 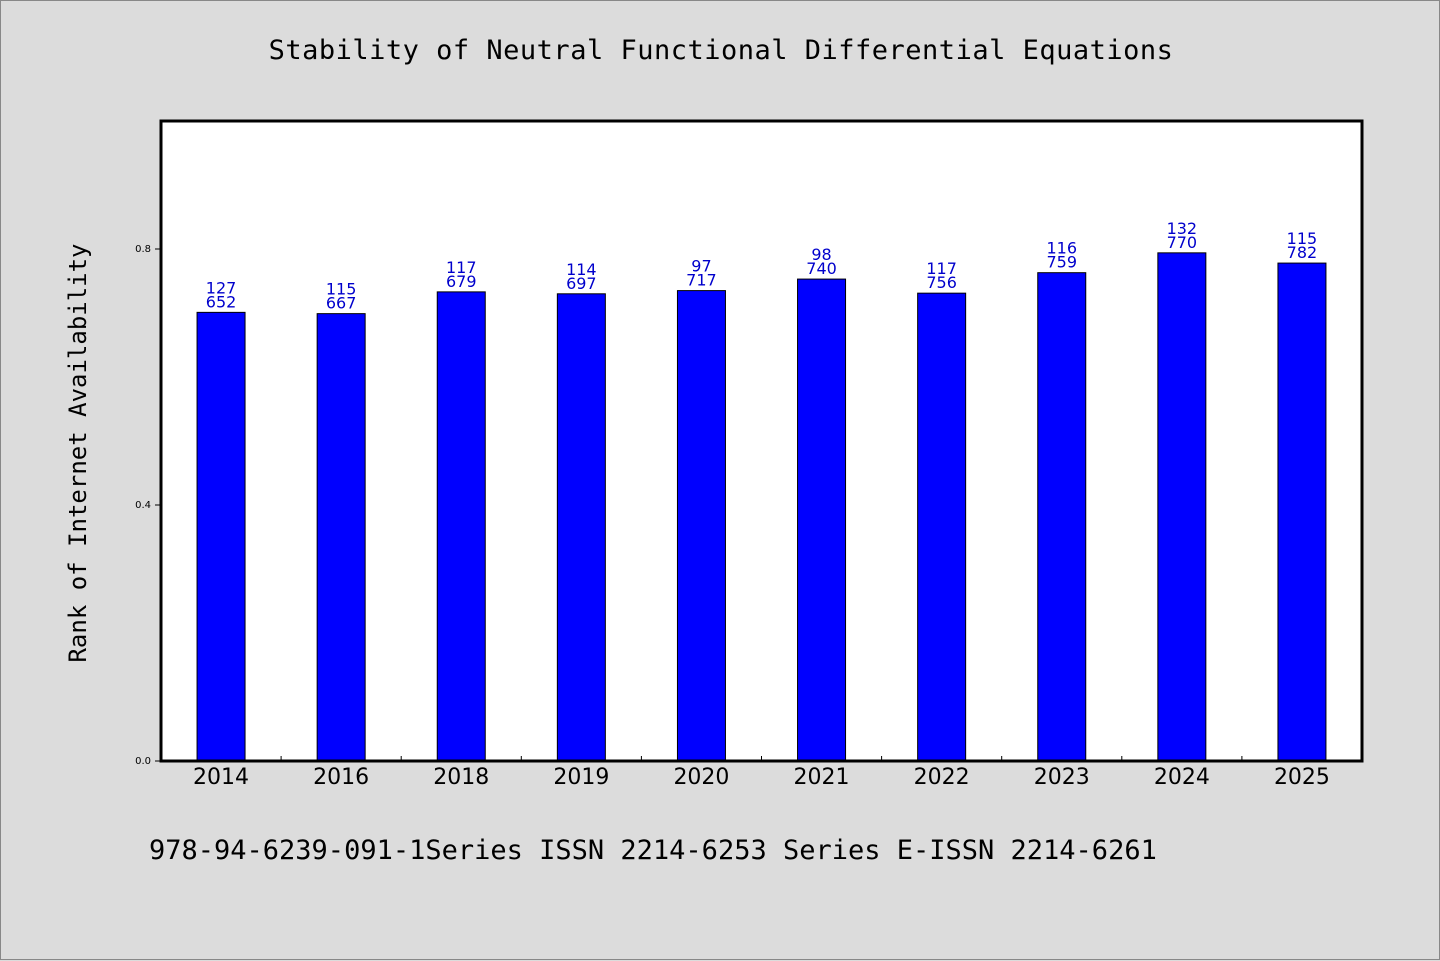 What do you see at coordinates (143, 761) in the screenshot?
I see `y-tick-label: 0.0` at bounding box center [143, 761].